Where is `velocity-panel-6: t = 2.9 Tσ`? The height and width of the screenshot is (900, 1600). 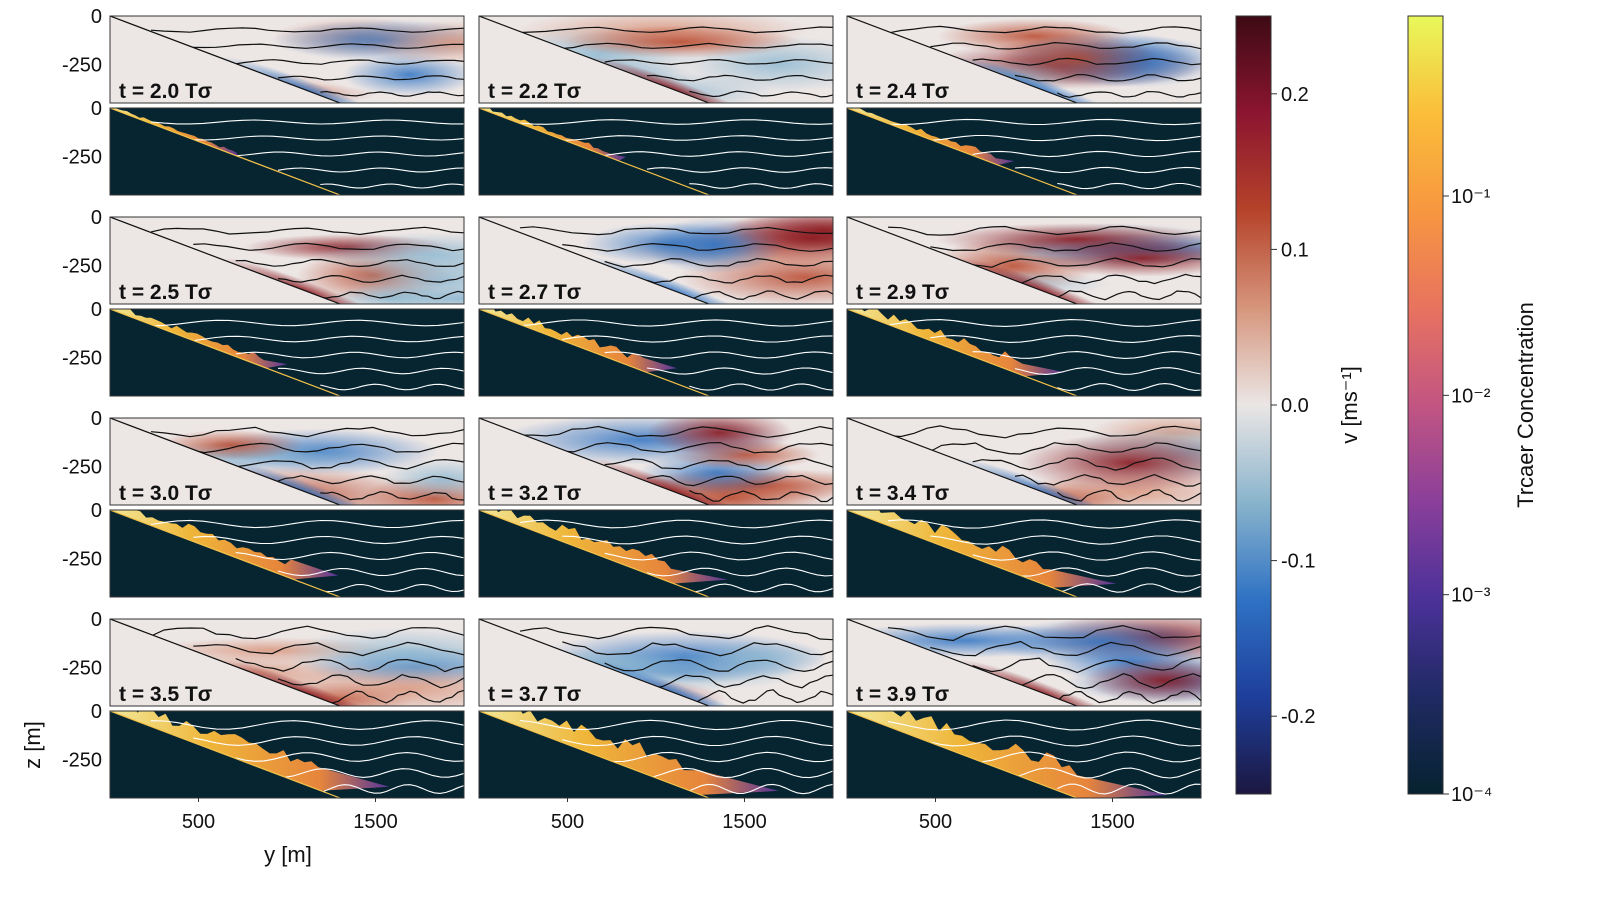
velocity-panel-6: t = 2.9 Tσ is located at coordinates (1024, 260).